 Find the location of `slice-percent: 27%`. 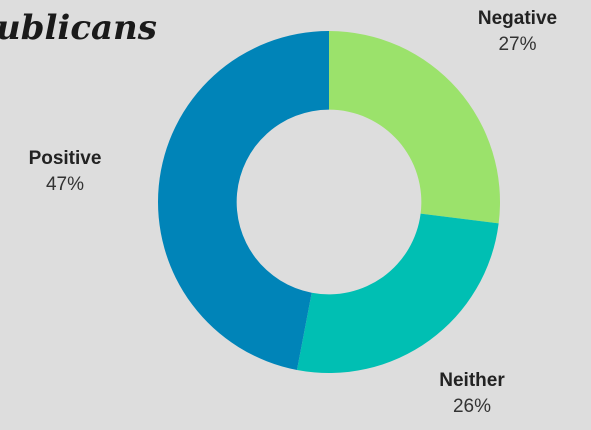

slice-percent: 27% is located at coordinates (517, 44).